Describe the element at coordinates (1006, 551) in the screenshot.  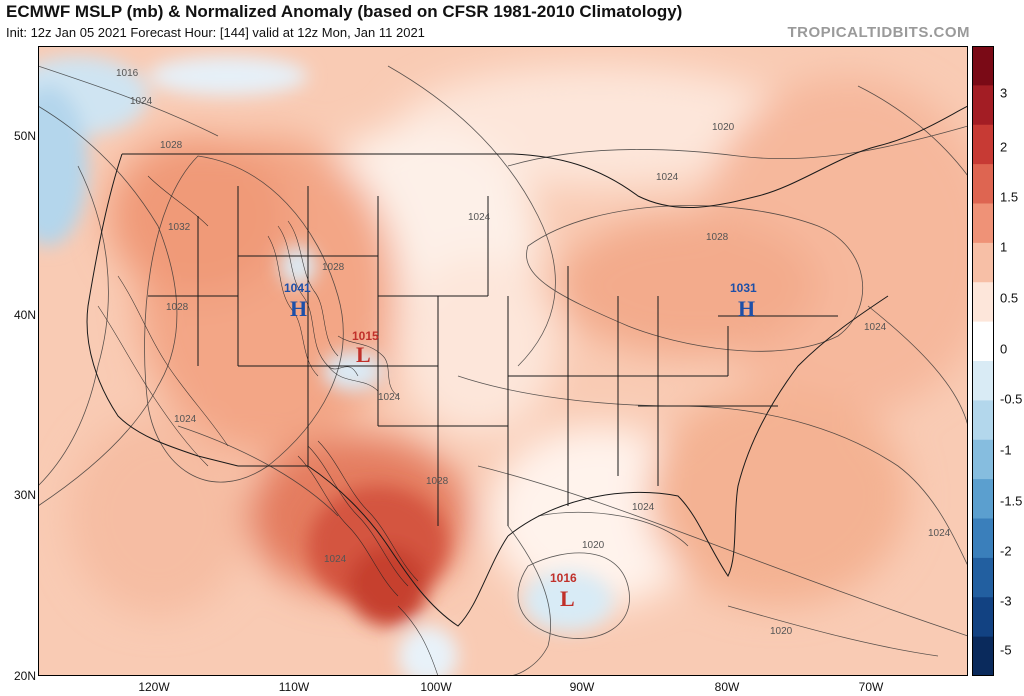
I see `colorbar-label: -2` at that location.